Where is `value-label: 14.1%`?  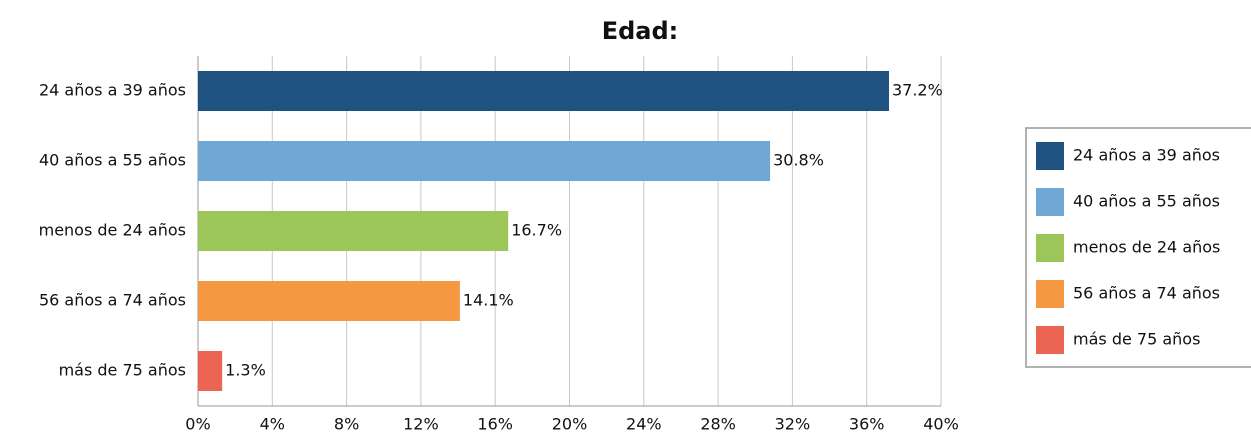 value-label: 14.1% is located at coordinates (488, 300).